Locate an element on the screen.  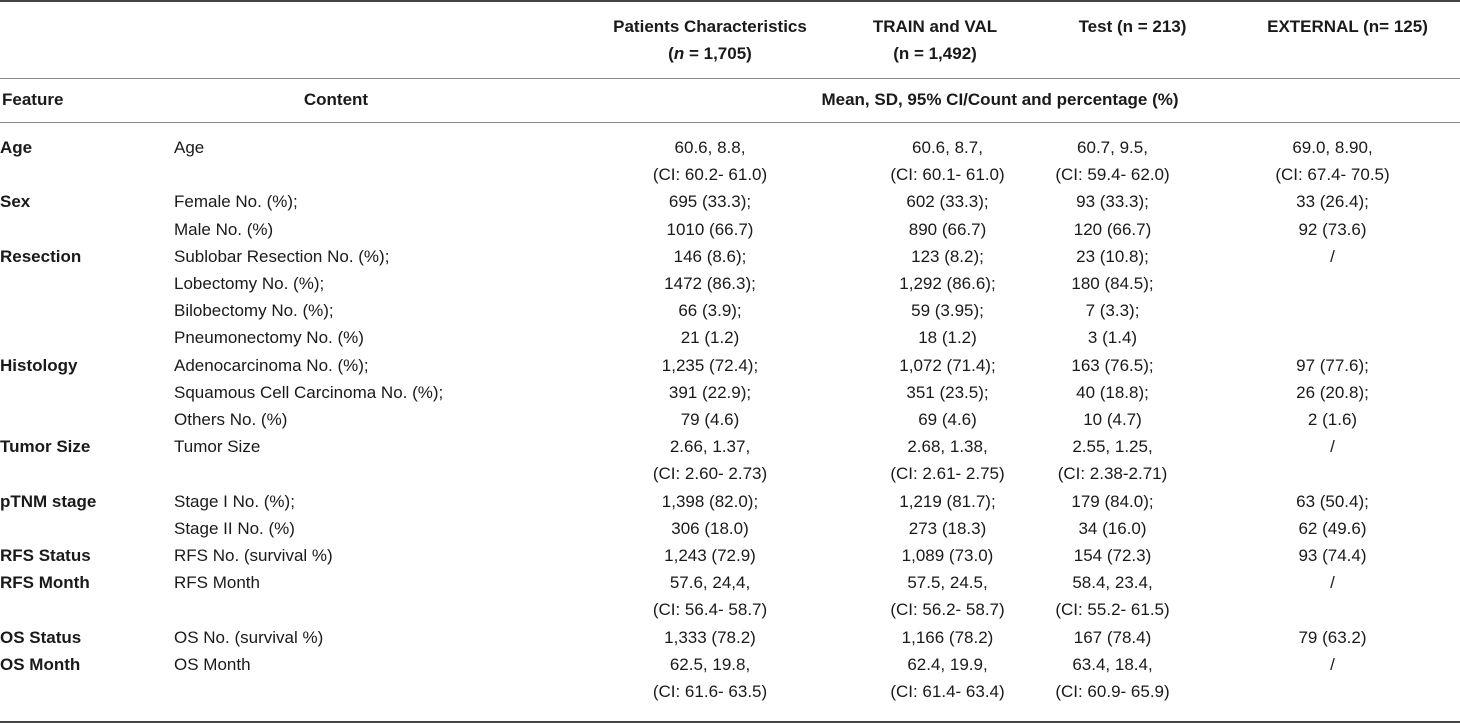
test-value-cell: 93 (33.3); is located at coordinates (1112, 202).